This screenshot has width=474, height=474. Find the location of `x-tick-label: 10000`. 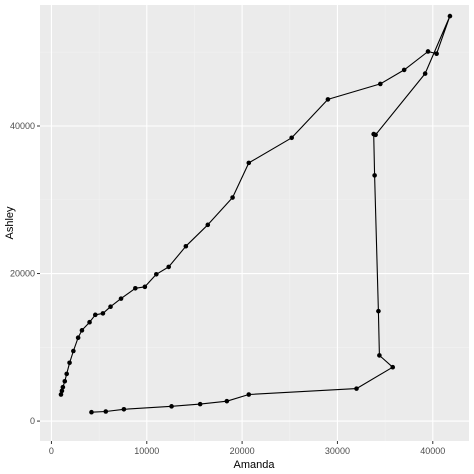

x-tick-label: 10000 is located at coordinates (146, 451).